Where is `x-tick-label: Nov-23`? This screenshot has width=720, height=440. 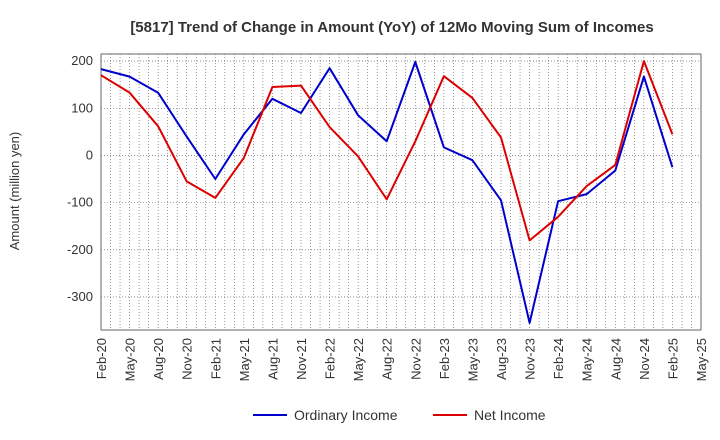 x-tick-label: Nov-23 is located at coordinates (530, 359).